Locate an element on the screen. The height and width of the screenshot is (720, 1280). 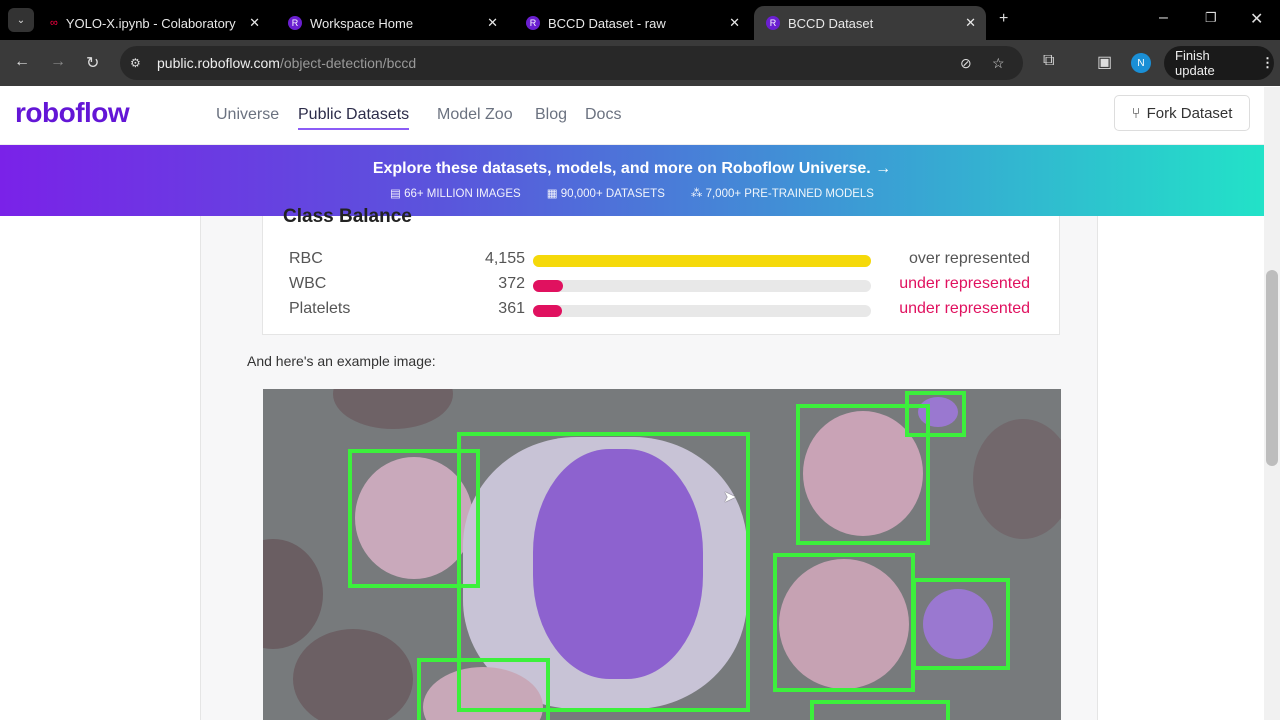
restore-icon: ❐ is located at coordinates (1211, 17).